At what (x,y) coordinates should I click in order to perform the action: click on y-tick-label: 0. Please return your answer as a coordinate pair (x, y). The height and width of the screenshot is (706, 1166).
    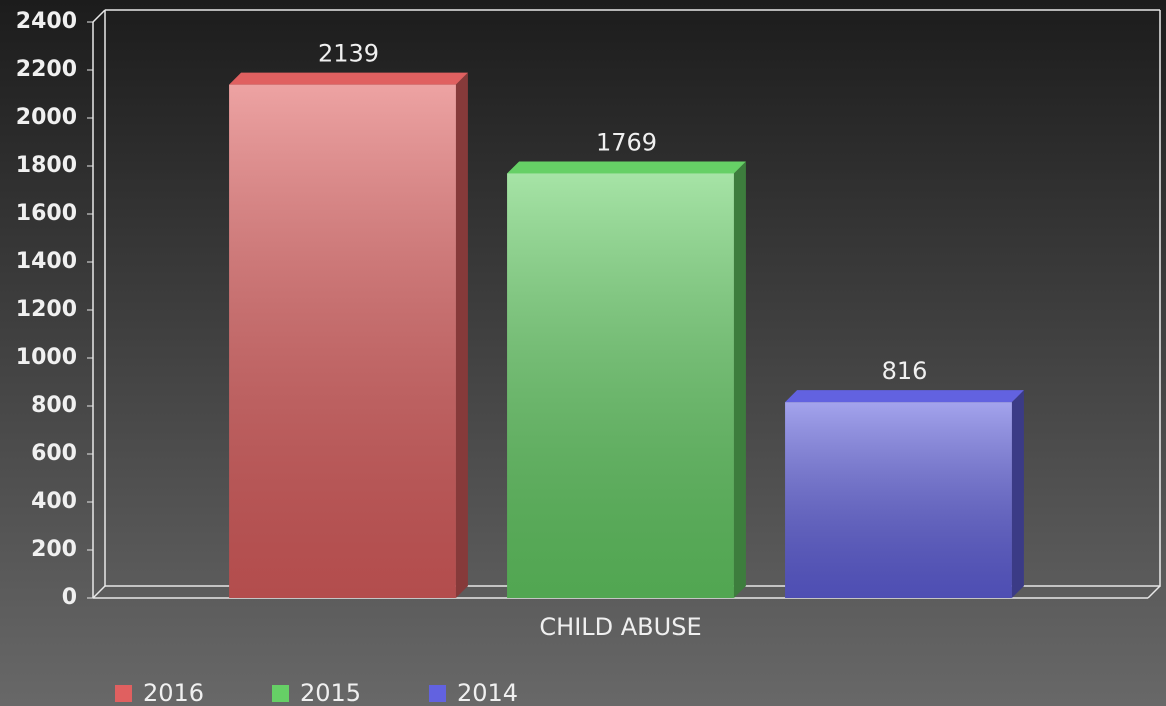
    Looking at the image, I should click on (69, 597).